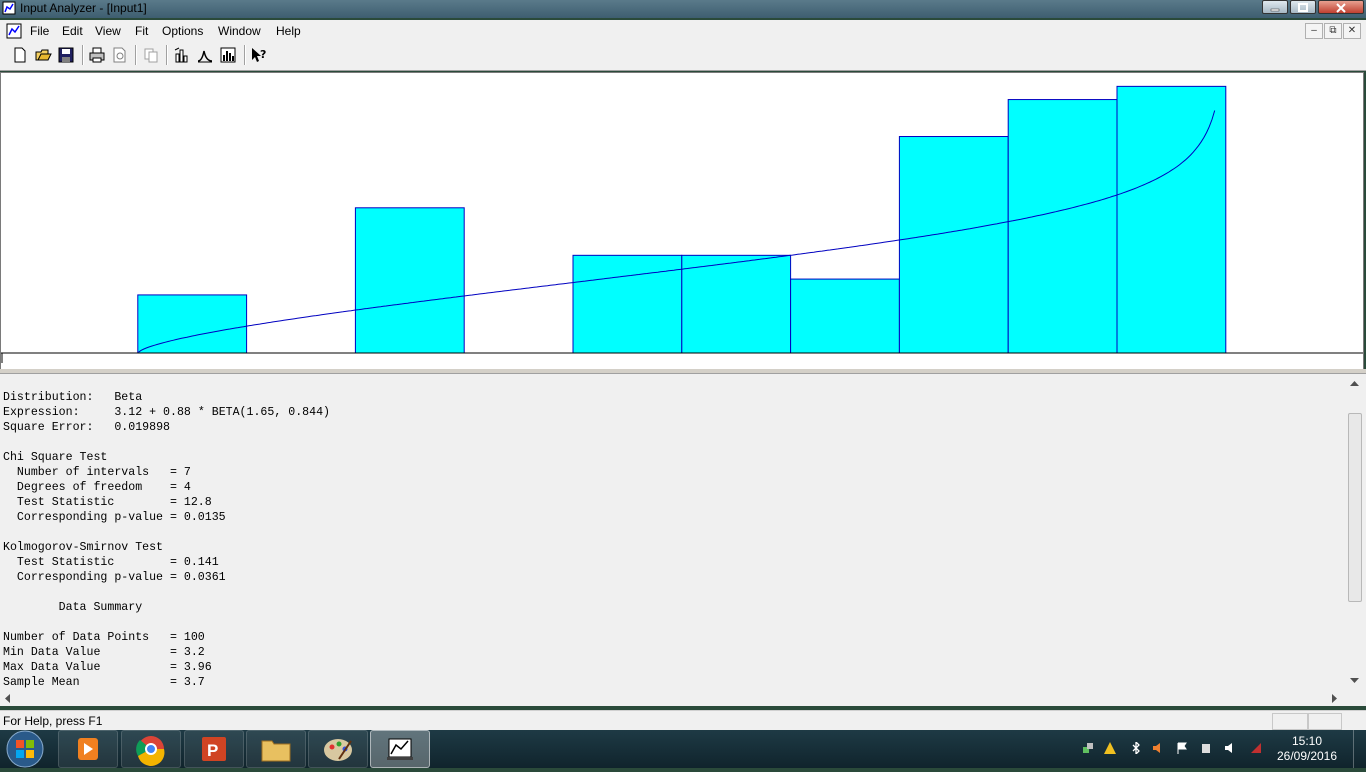 Image resolution: width=1366 pixels, height=772 pixels. What do you see at coordinates (1256, 748) in the screenshot?
I see `tray-signal-icon` at bounding box center [1256, 748].